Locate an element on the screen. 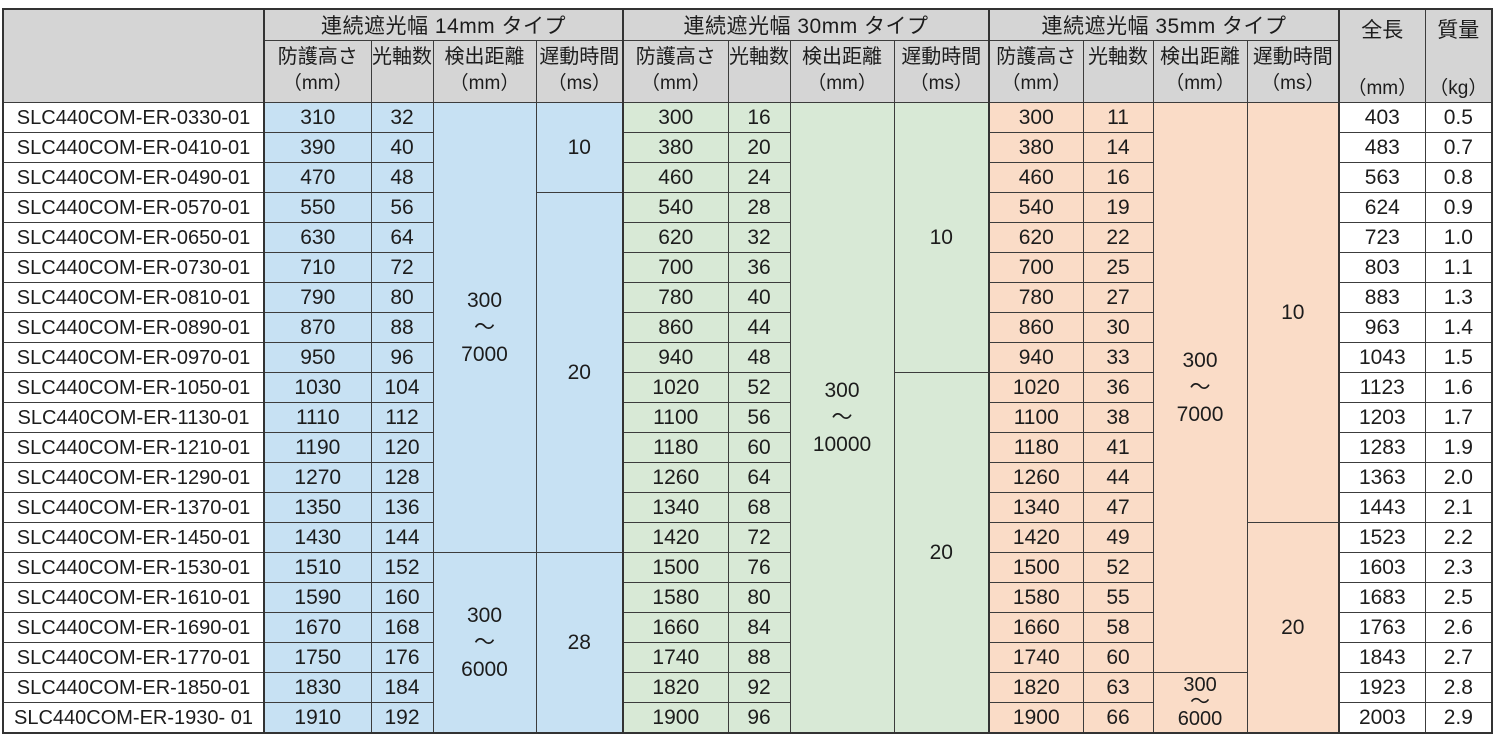 This screenshot has width=1500, height=734. total-length-cell: 483 is located at coordinates (1382, 147).